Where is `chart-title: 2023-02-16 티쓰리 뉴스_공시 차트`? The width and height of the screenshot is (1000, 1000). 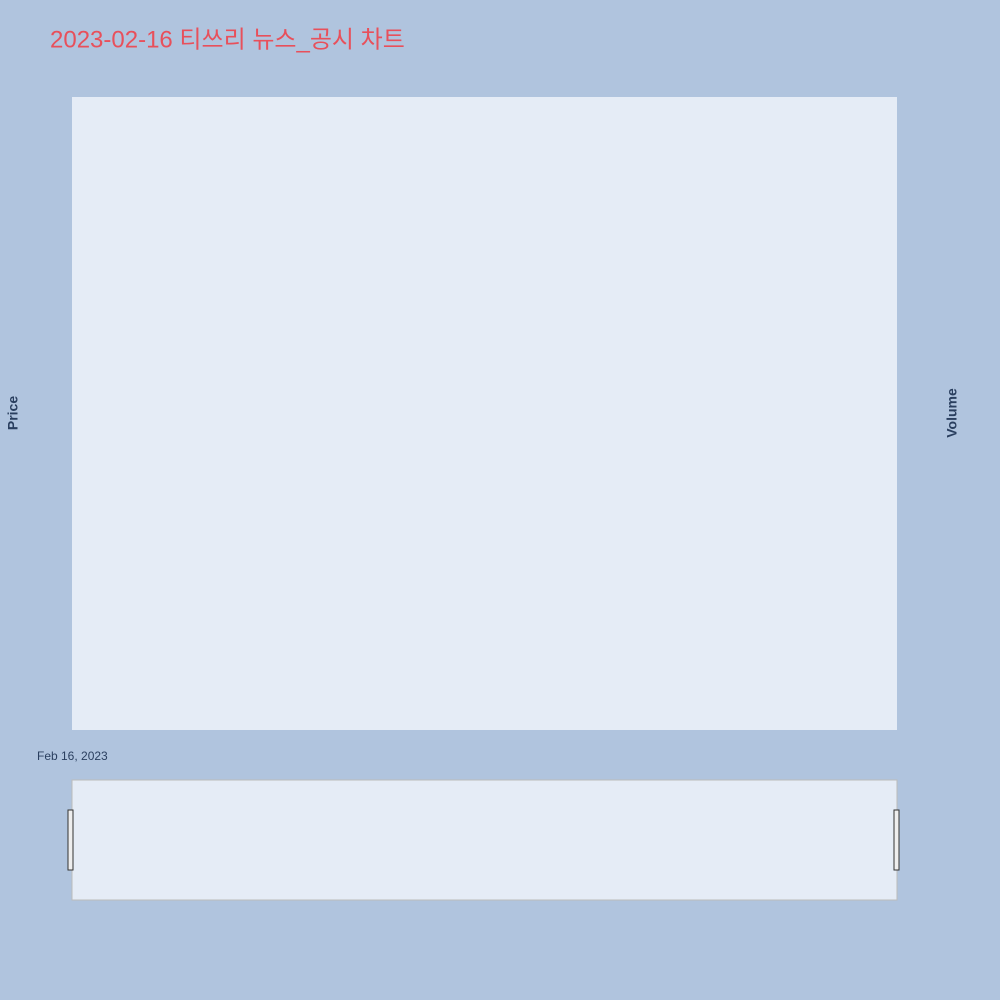
chart-title: 2023-02-16 티쓰리 뉴스_공시 차트 is located at coordinates (227, 39).